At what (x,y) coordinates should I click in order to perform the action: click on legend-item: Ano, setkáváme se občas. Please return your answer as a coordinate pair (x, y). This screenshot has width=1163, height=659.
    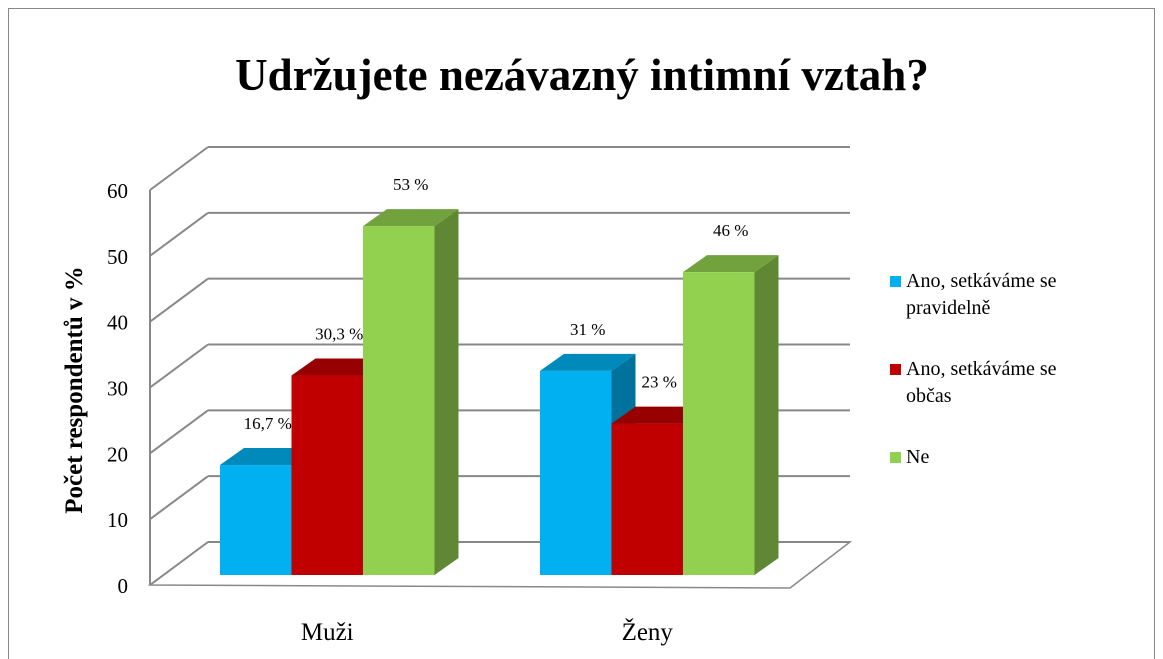
    Looking at the image, I should click on (980, 383).